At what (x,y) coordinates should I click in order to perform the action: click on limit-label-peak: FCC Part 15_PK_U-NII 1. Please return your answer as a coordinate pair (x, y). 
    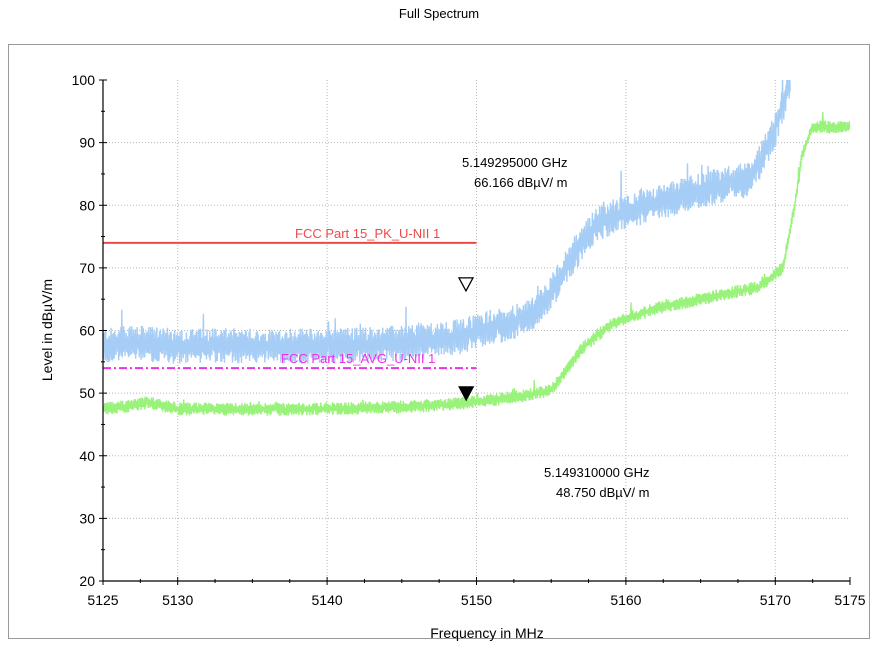
    Looking at the image, I should click on (367, 233).